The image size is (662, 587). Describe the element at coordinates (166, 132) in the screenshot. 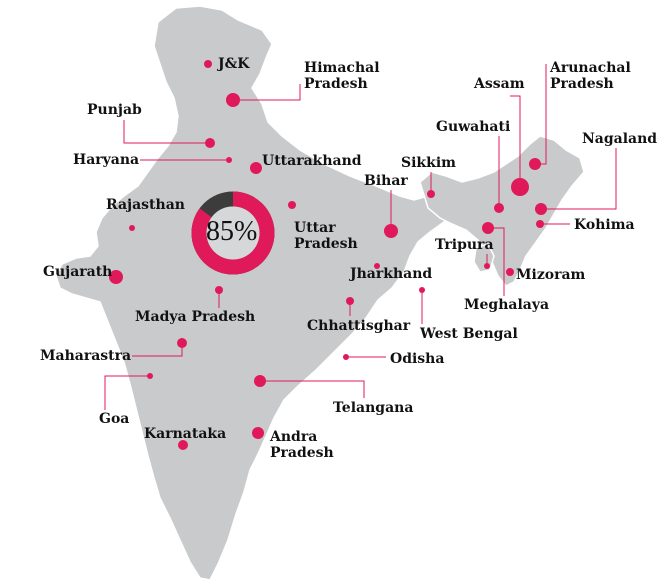

I see `punjab-leader-line` at that location.